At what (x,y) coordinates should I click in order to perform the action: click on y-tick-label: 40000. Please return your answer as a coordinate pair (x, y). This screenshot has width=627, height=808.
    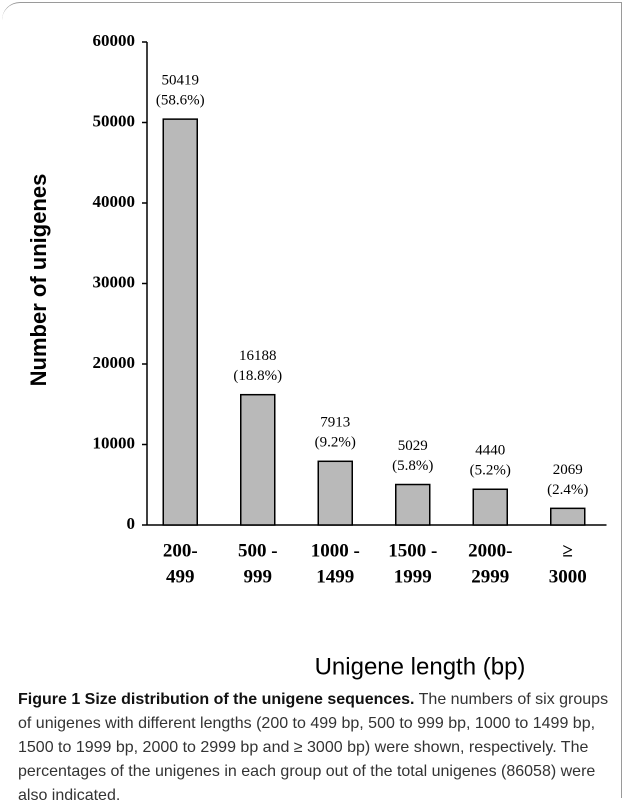
    Looking at the image, I should click on (114, 201).